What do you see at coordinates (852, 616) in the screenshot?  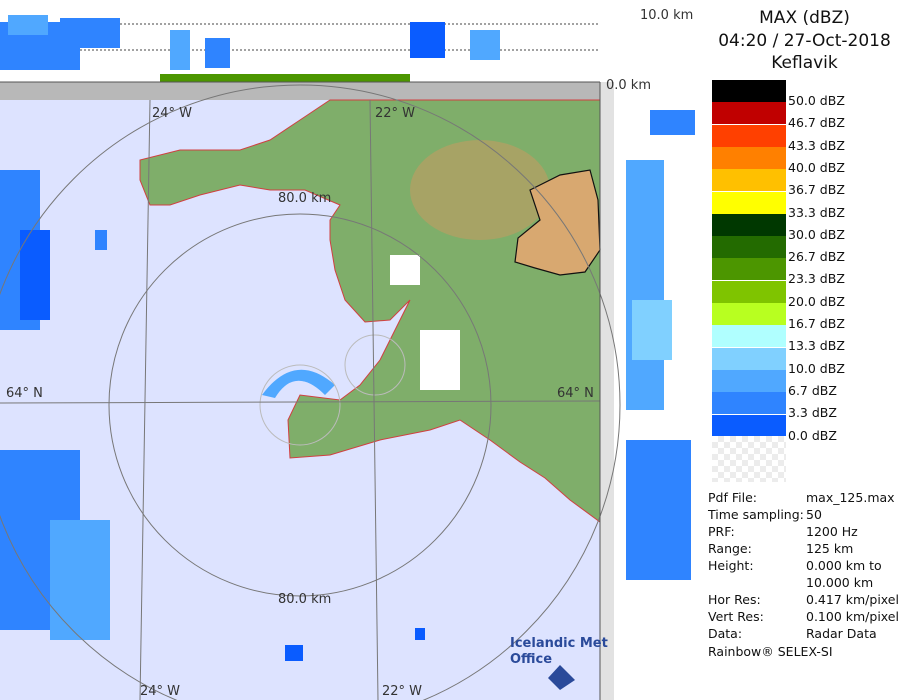 I see `info-value: 0.100 km/pixel` at bounding box center [852, 616].